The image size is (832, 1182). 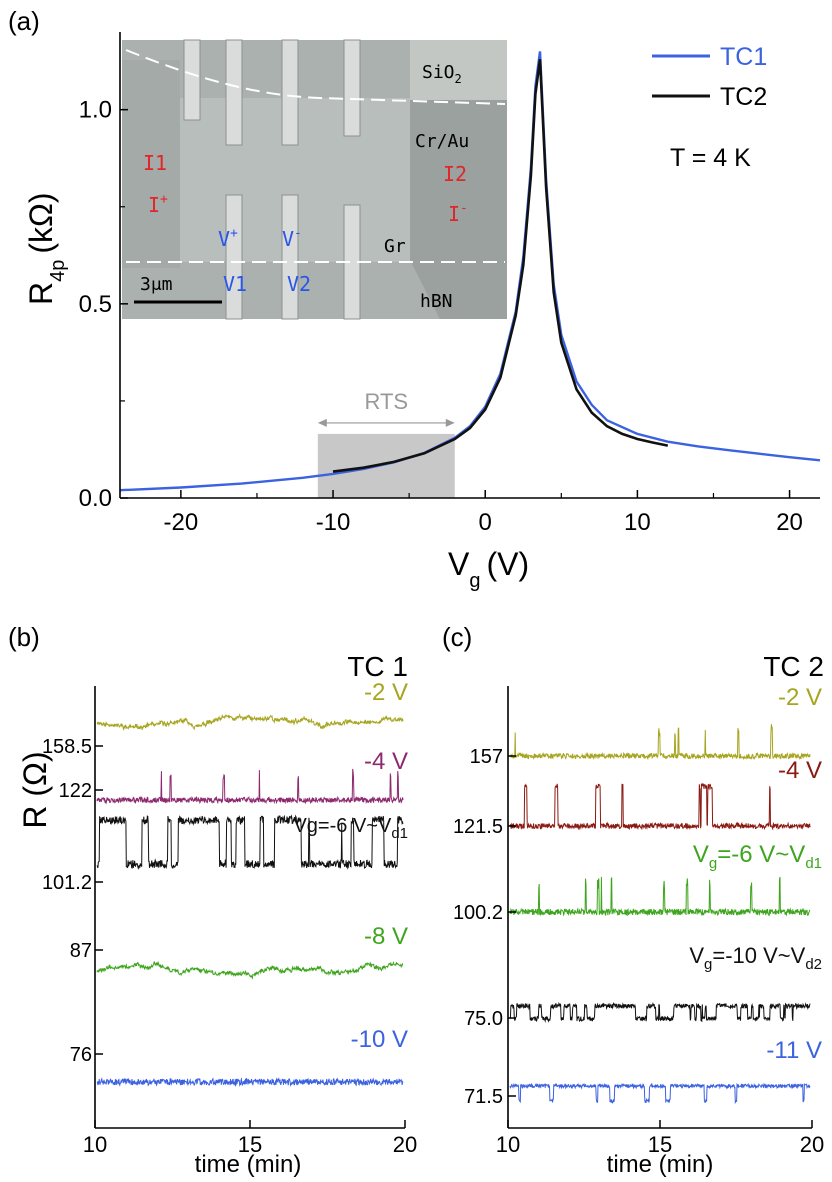 I want to click on panel-b-label: (b), so click(x=24, y=637).